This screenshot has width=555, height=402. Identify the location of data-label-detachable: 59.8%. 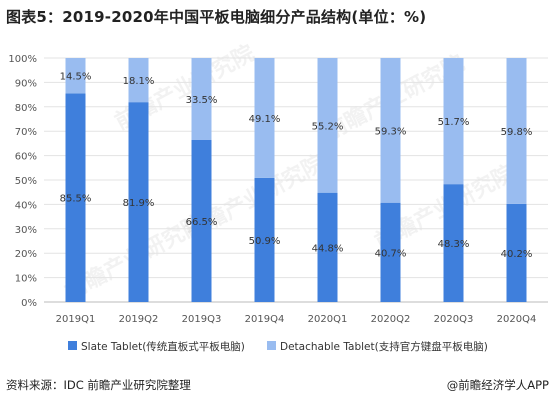
(517, 132).